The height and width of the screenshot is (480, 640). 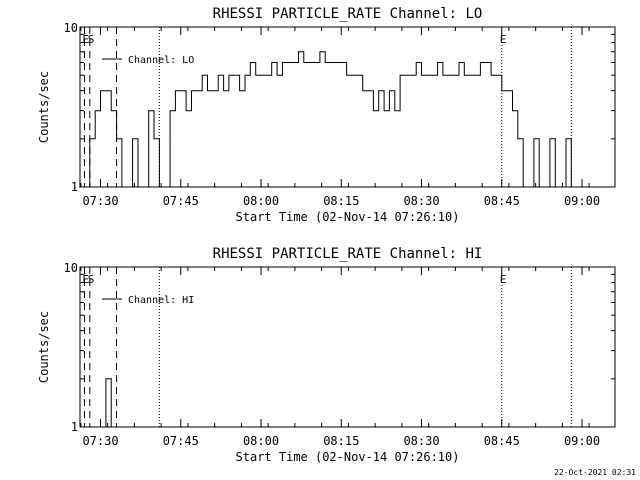 I want to click on chart1-x-tick-label: 08:15, so click(x=341, y=201).